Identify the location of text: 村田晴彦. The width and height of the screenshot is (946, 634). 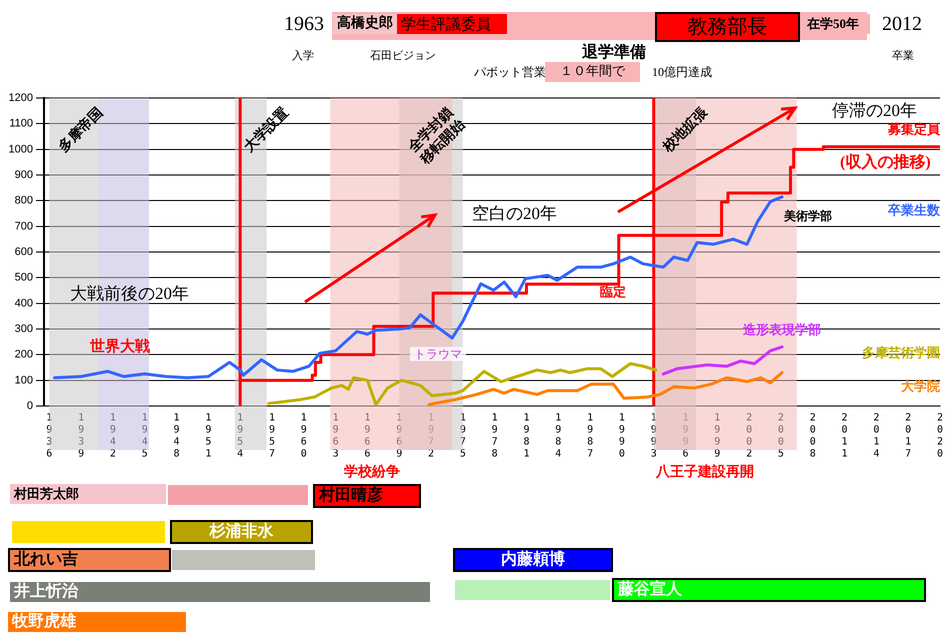
(367, 496).